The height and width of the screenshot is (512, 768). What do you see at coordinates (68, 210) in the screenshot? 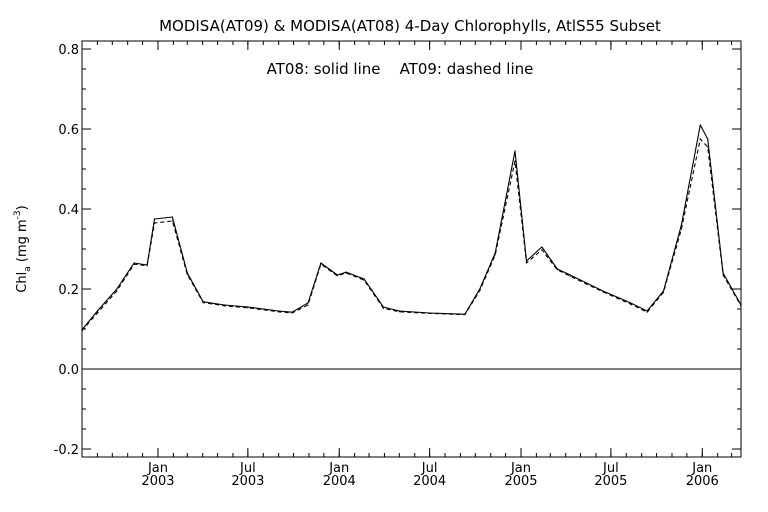
I see `y-tick-label: 0.4` at bounding box center [68, 210].